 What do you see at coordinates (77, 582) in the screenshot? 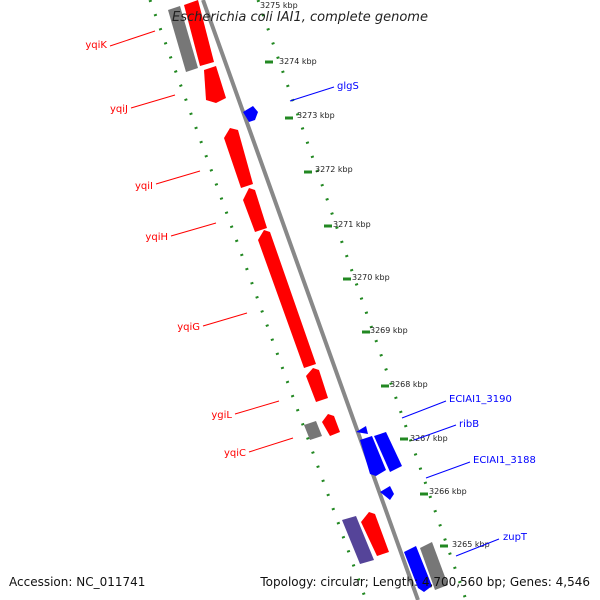
I see `accession-text: Accession: NC_011741` at bounding box center [77, 582].